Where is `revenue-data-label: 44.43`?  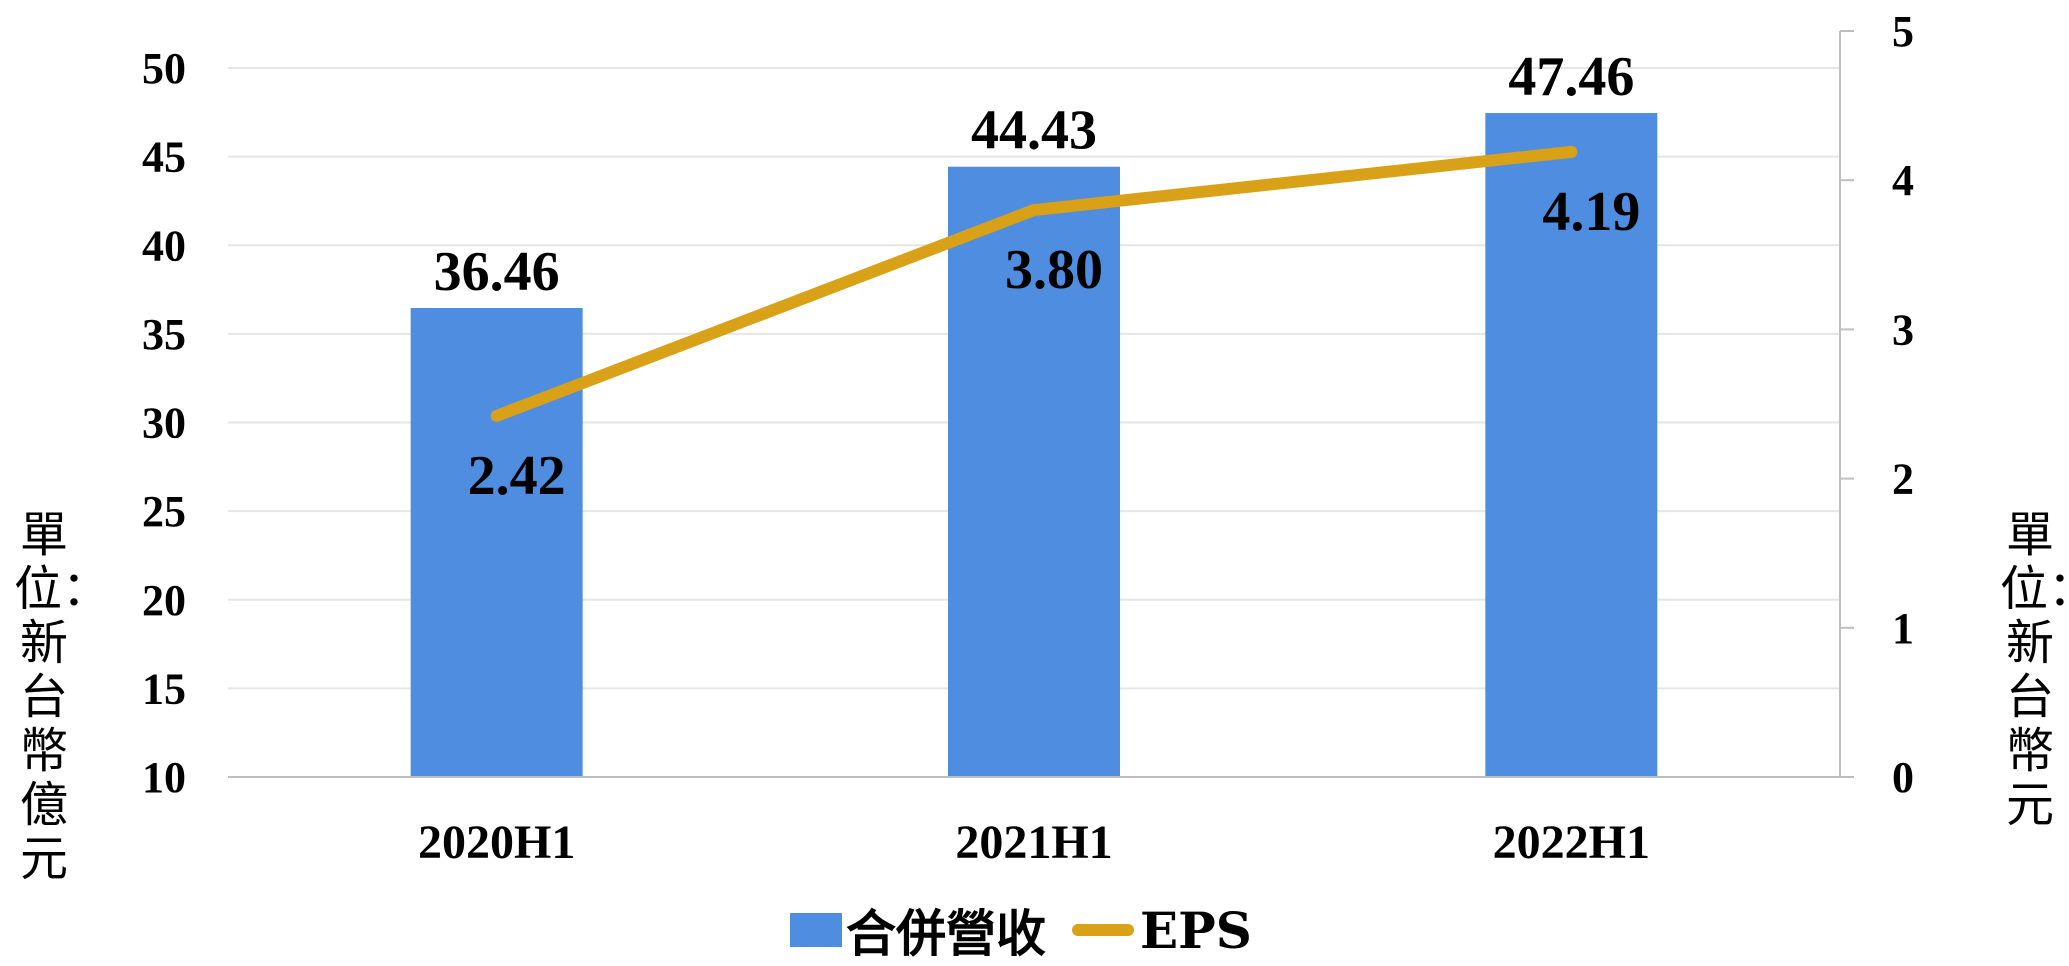
revenue-data-label: 44.43 is located at coordinates (1034, 131).